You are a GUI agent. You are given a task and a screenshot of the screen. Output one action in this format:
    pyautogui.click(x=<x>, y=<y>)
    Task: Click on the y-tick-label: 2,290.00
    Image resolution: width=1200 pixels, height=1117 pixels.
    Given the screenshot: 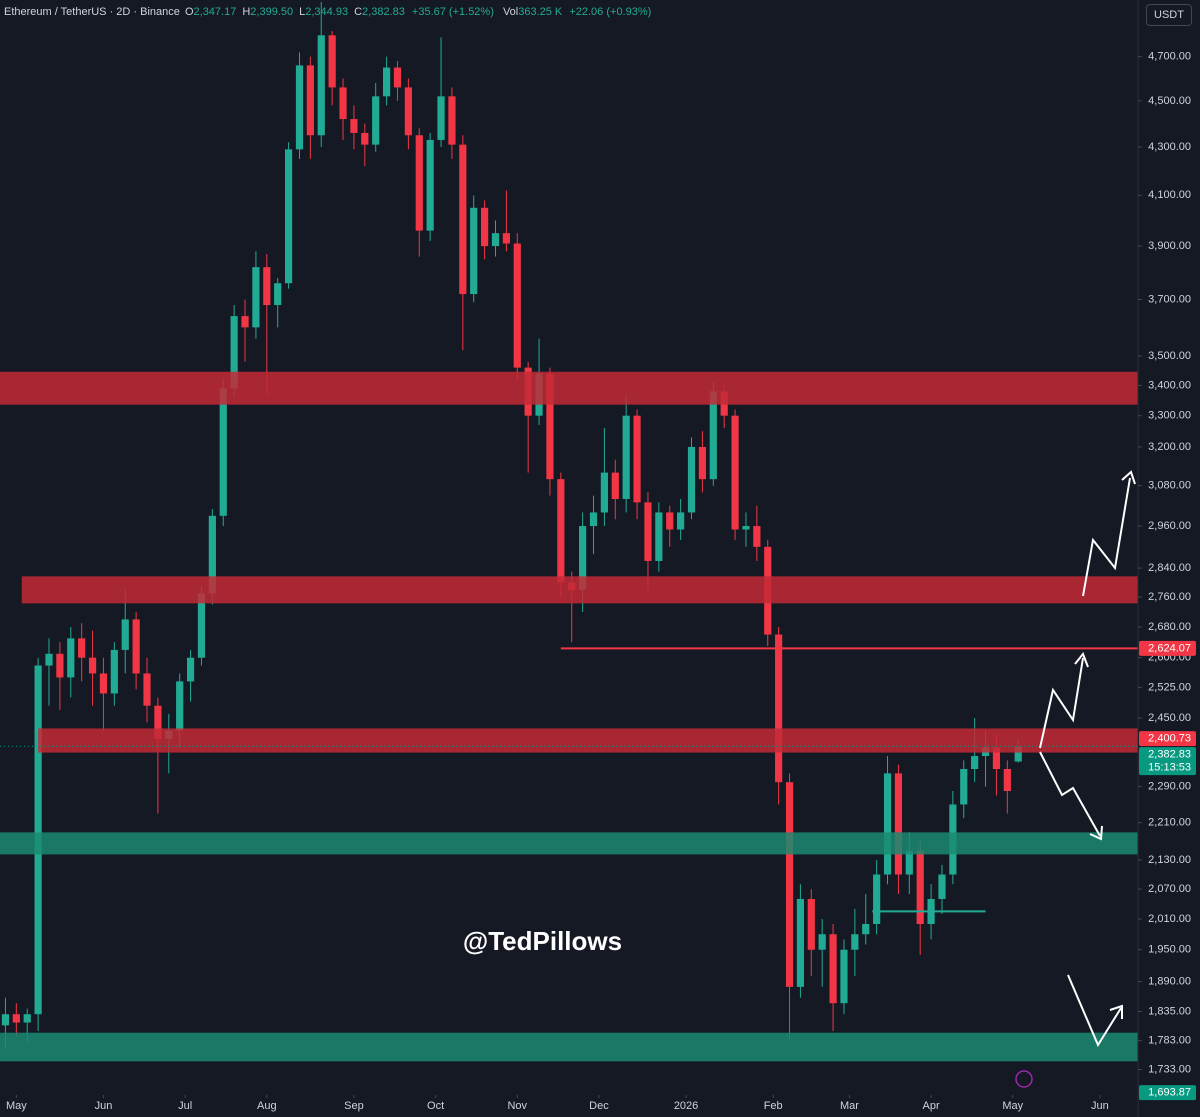 What is the action you would take?
    pyautogui.click(x=1169, y=786)
    